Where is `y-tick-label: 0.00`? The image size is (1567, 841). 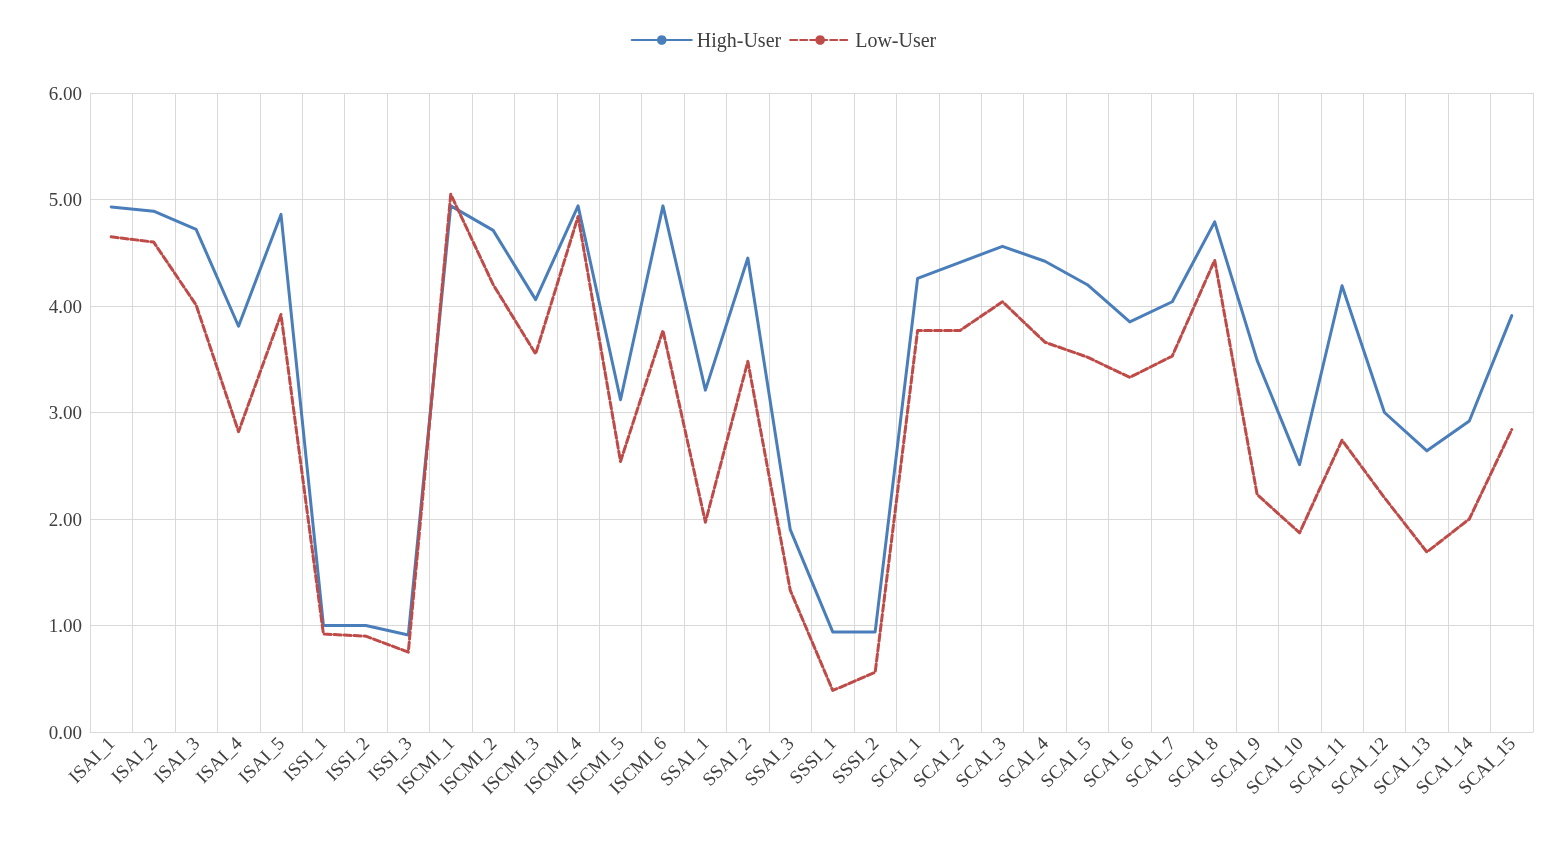 y-tick-label: 0.00 is located at coordinates (65, 732).